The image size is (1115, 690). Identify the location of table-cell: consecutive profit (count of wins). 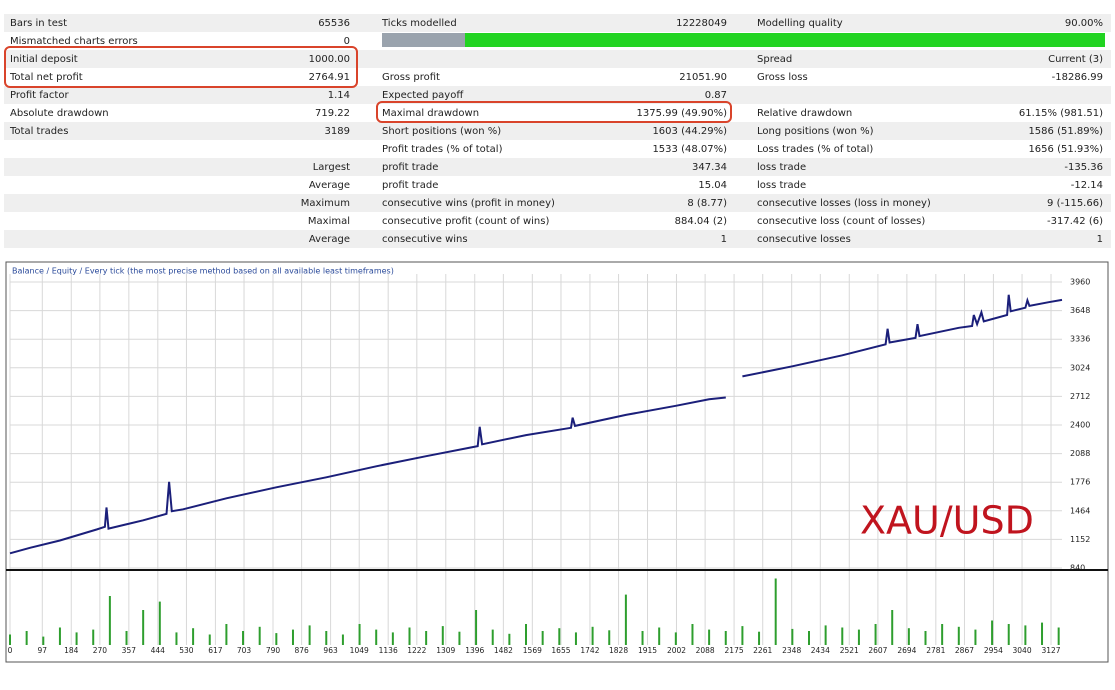
(465, 221).